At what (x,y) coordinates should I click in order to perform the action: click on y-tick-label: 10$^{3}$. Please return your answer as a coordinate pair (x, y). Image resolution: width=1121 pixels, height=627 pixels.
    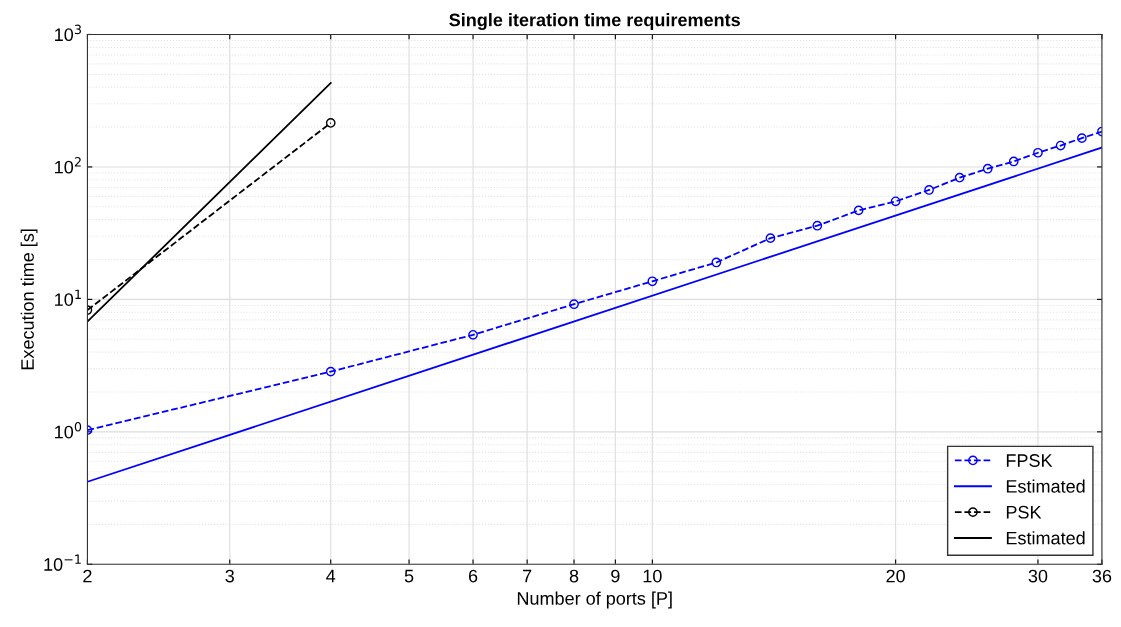
    Looking at the image, I should click on (68, 33).